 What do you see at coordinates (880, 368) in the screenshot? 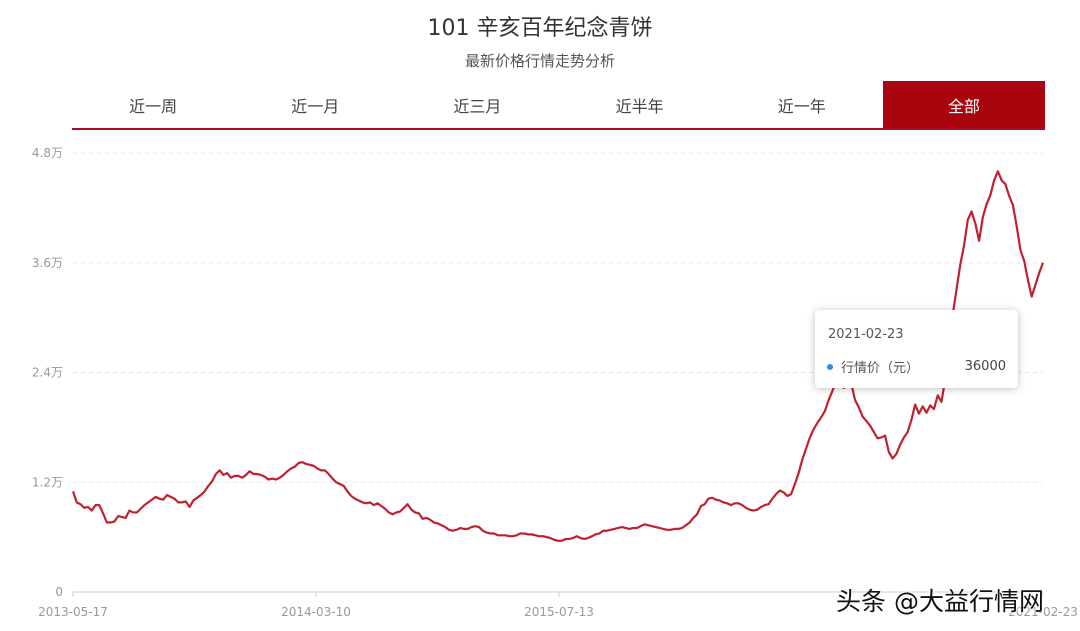
I see `tooltip-series-name: 行情价（元）` at bounding box center [880, 368].